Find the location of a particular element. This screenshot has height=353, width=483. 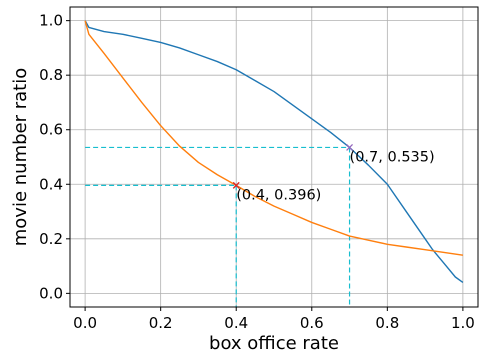

y-tick-label: 0.0 is located at coordinates (51, 293).